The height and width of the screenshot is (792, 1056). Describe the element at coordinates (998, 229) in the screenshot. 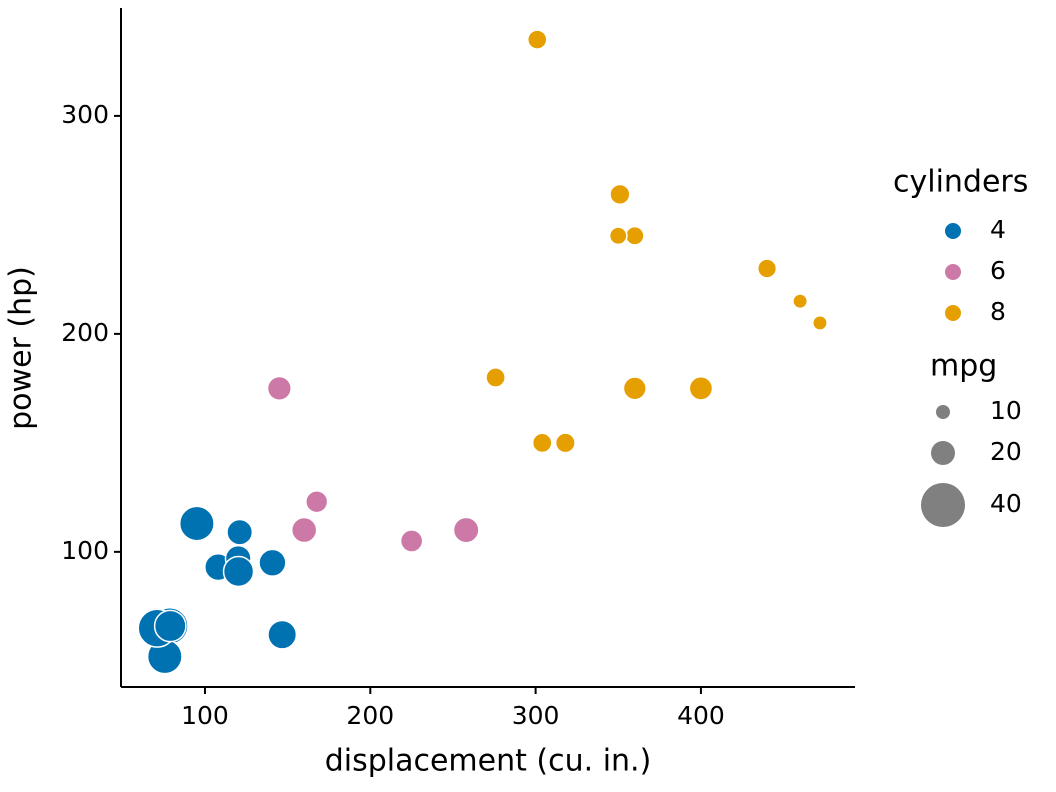

I see `legend-label: 4` at that location.